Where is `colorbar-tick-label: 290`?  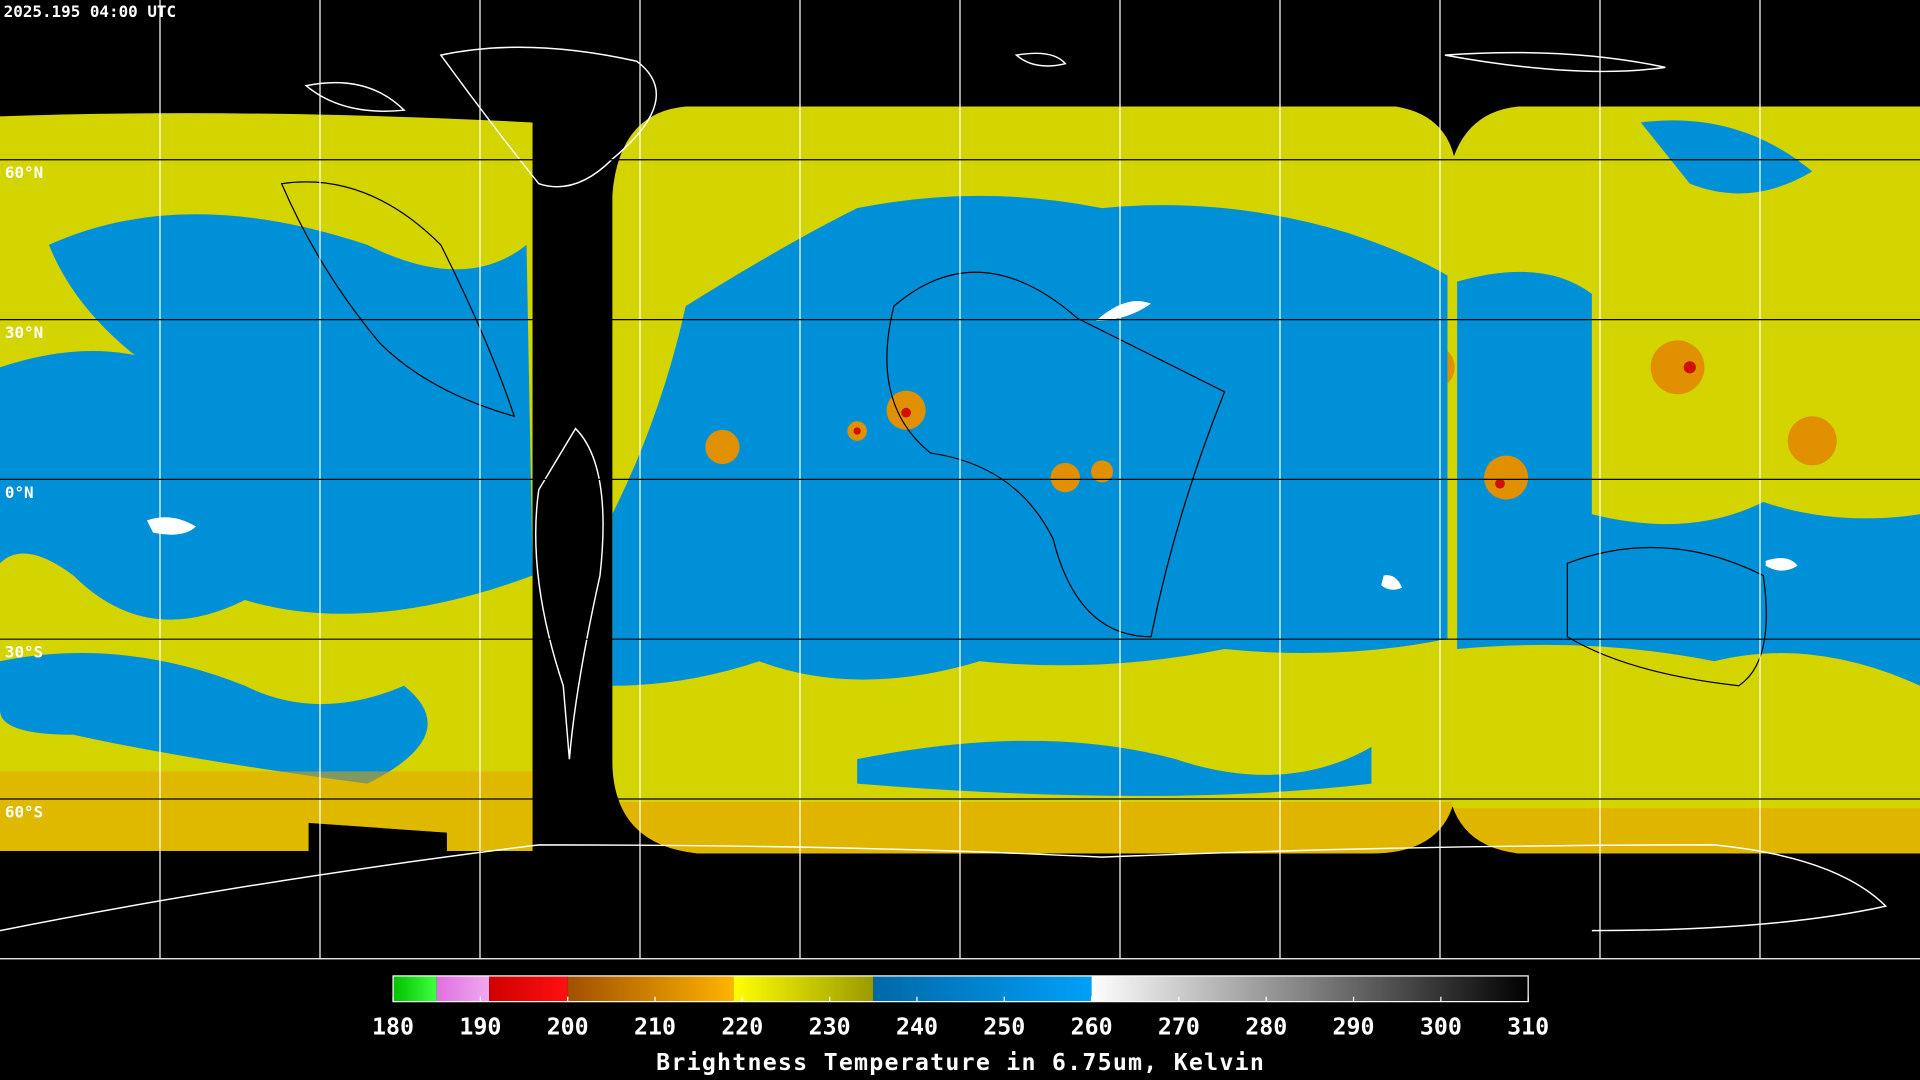
colorbar-tick-label: 290 is located at coordinates (1354, 1027).